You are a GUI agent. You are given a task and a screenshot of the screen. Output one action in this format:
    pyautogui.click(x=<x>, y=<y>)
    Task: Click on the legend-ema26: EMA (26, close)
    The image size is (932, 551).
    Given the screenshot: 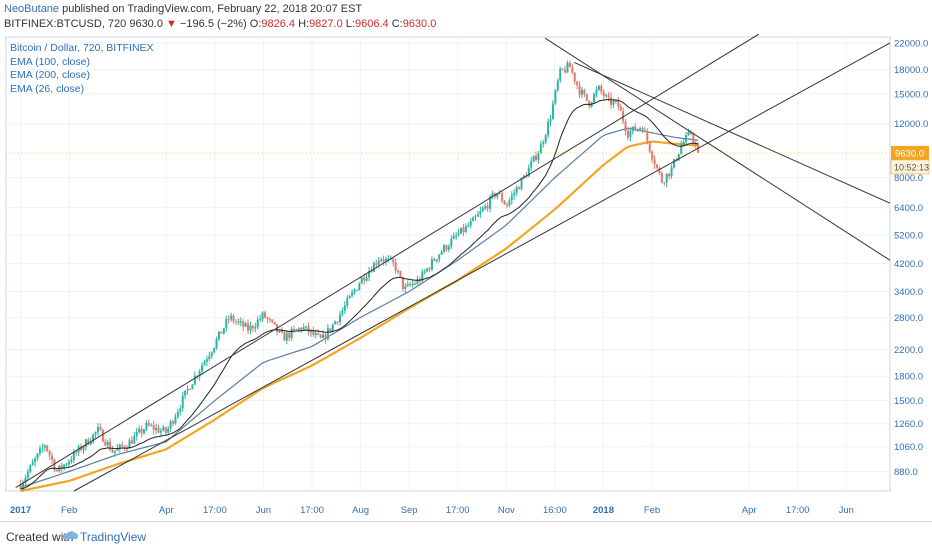 What is the action you would take?
    pyautogui.click(x=47, y=88)
    